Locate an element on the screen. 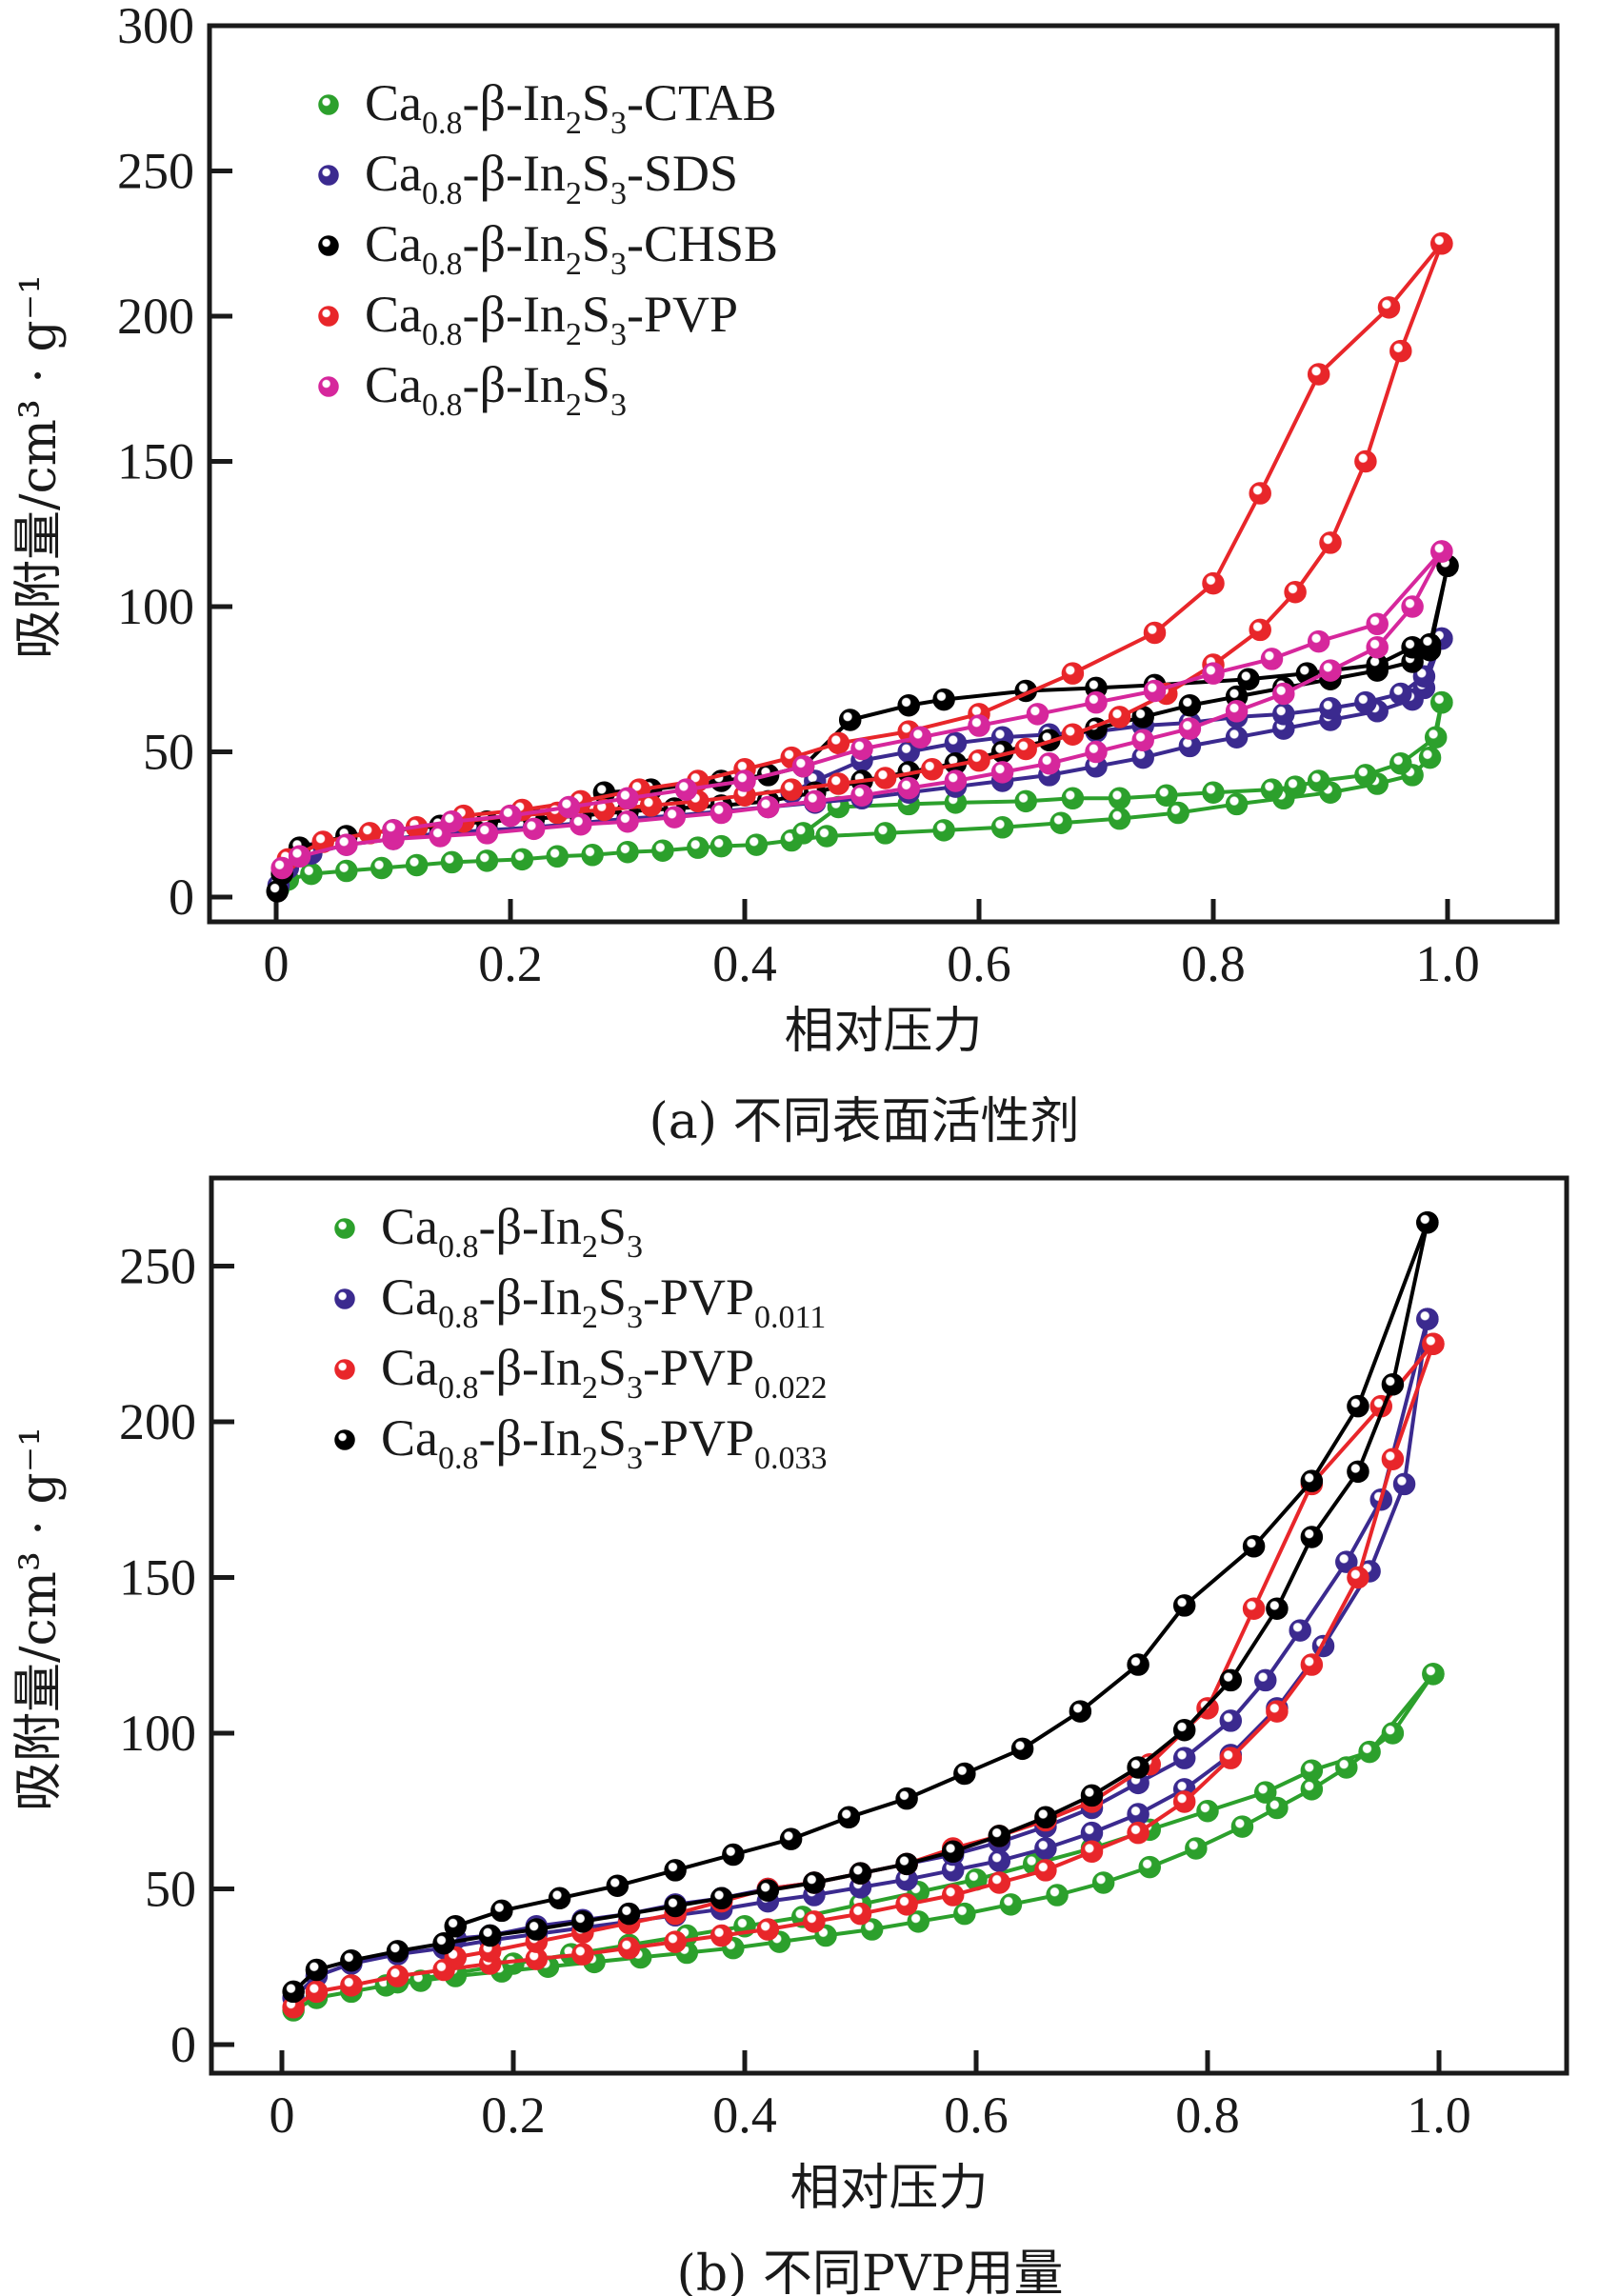  legend-item: Ca0.8-β-In2S3-PVP is located at coordinates (528, 319).